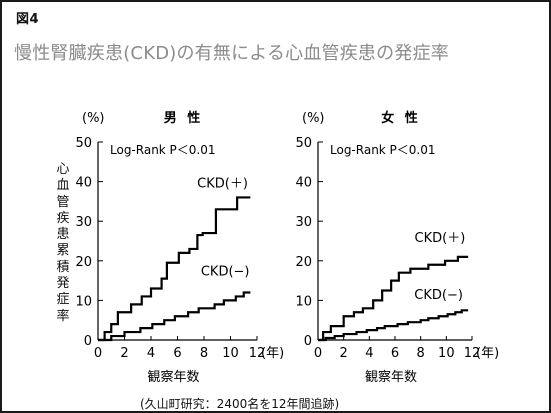  What do you see at coordinates (63, 169) in the screenshot?
I see `y-axis-label-char: 心` at bounding box center [63, 169].